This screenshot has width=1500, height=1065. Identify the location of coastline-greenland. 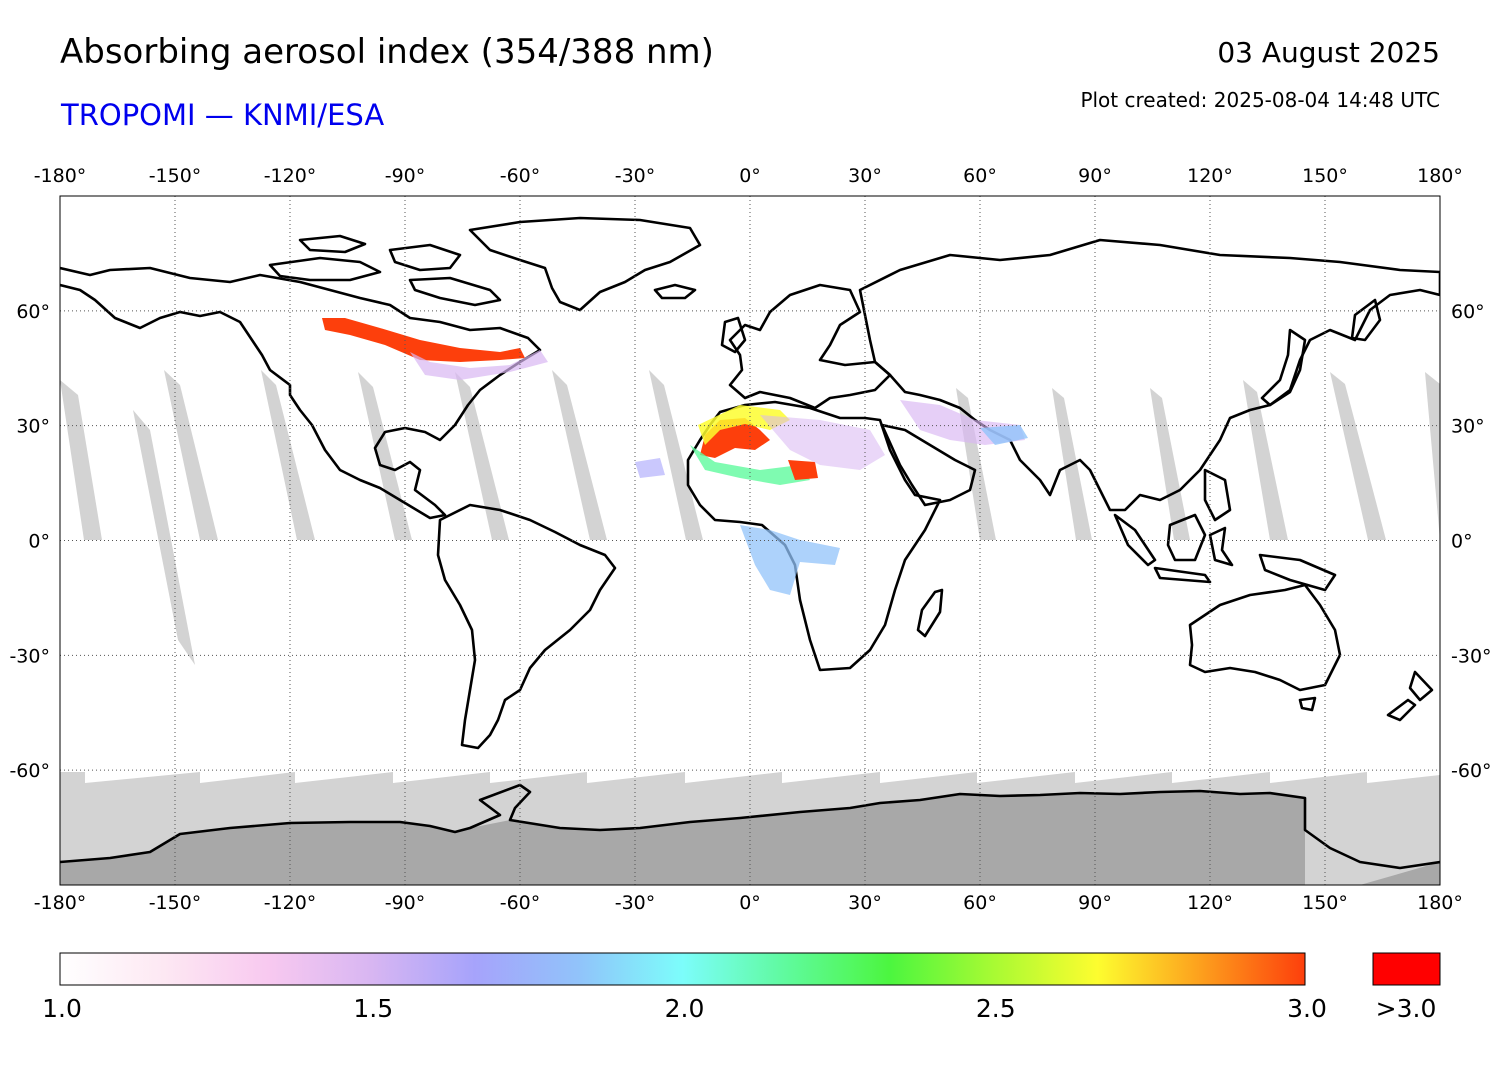
(585, 264).